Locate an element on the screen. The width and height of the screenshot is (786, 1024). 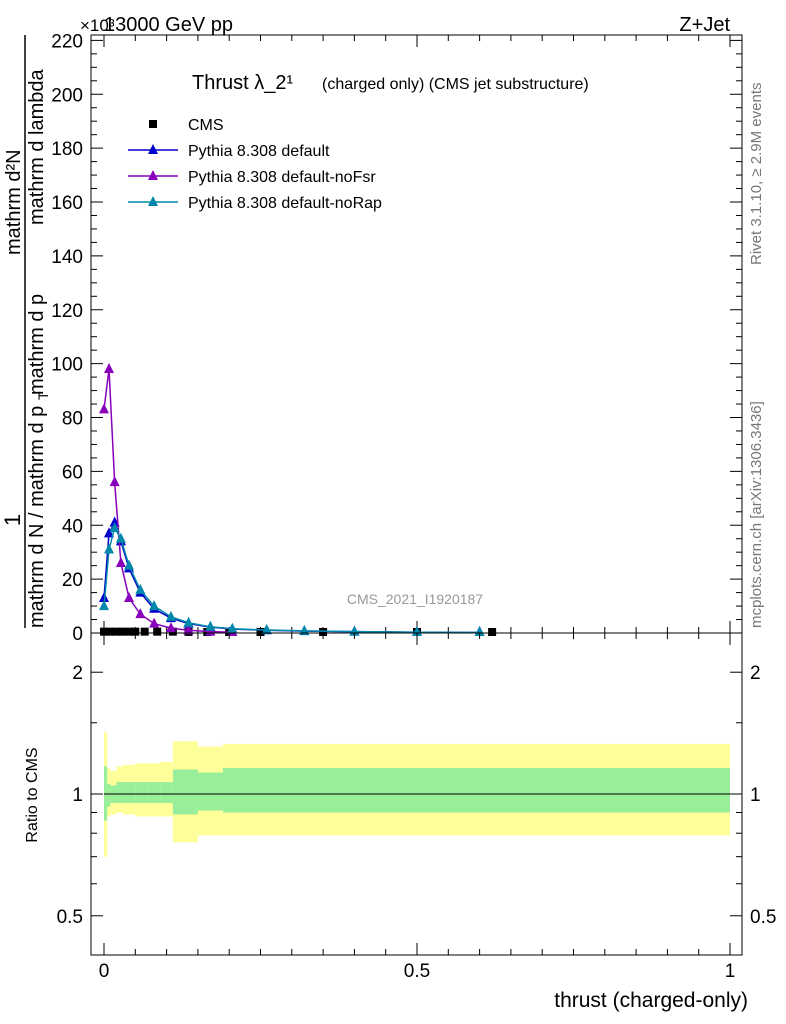
y-label-denominator: mathrm d N / mathrm d p is located at coordinates (37, 517).